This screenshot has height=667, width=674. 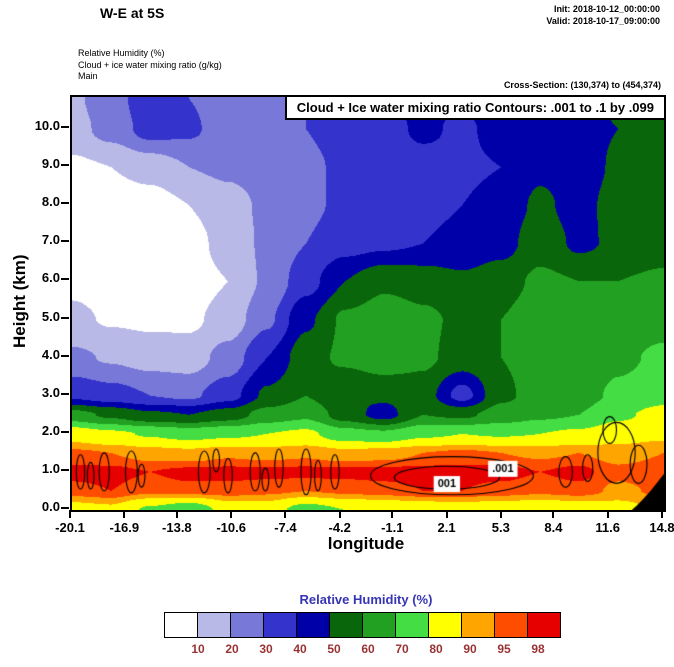 I want to click on colorbar-title: Relative Humidity (%), so click(x=366, y=599).